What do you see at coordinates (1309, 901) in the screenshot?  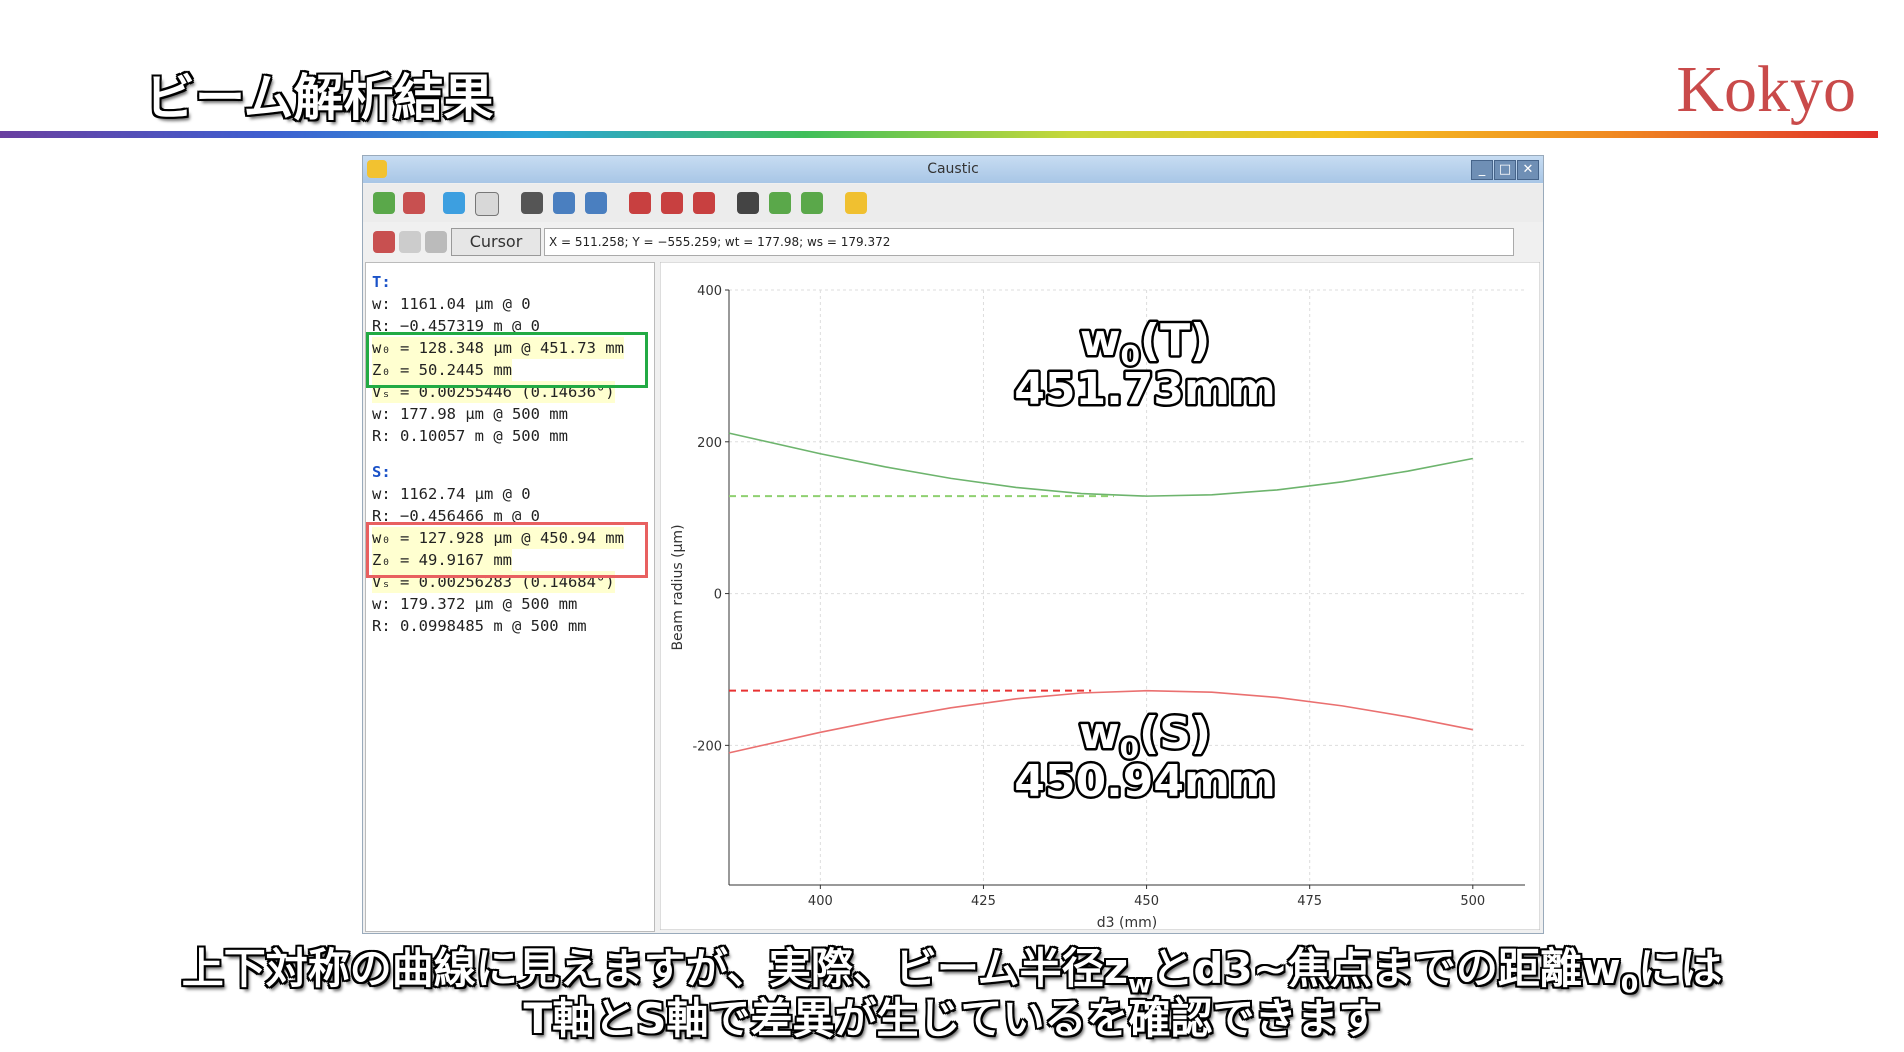 I see `x-tick-label: 475` at bounding box center [1309, 901].